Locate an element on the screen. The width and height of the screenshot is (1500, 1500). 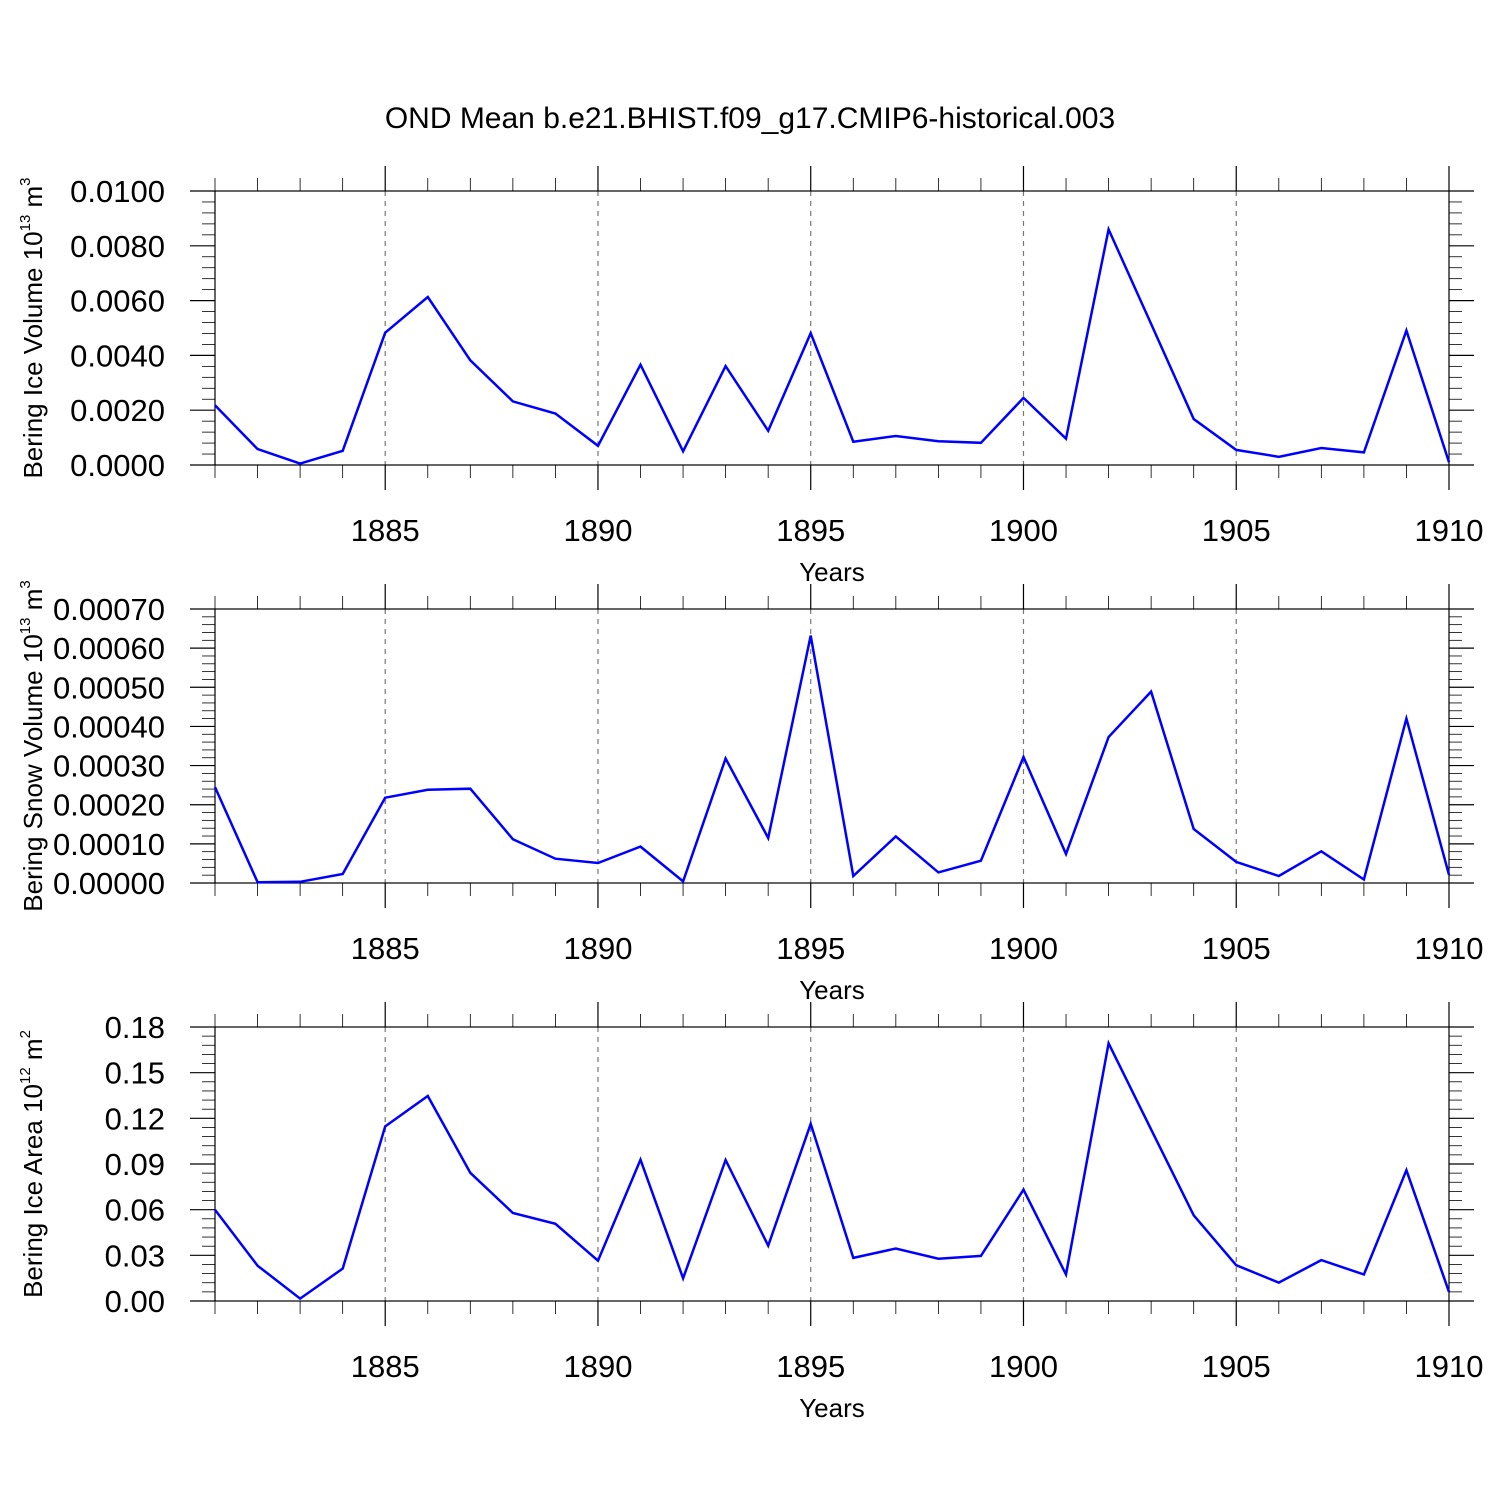
panel-2-y-tick-label: 0.00000 is located at coordinates (109, 883).